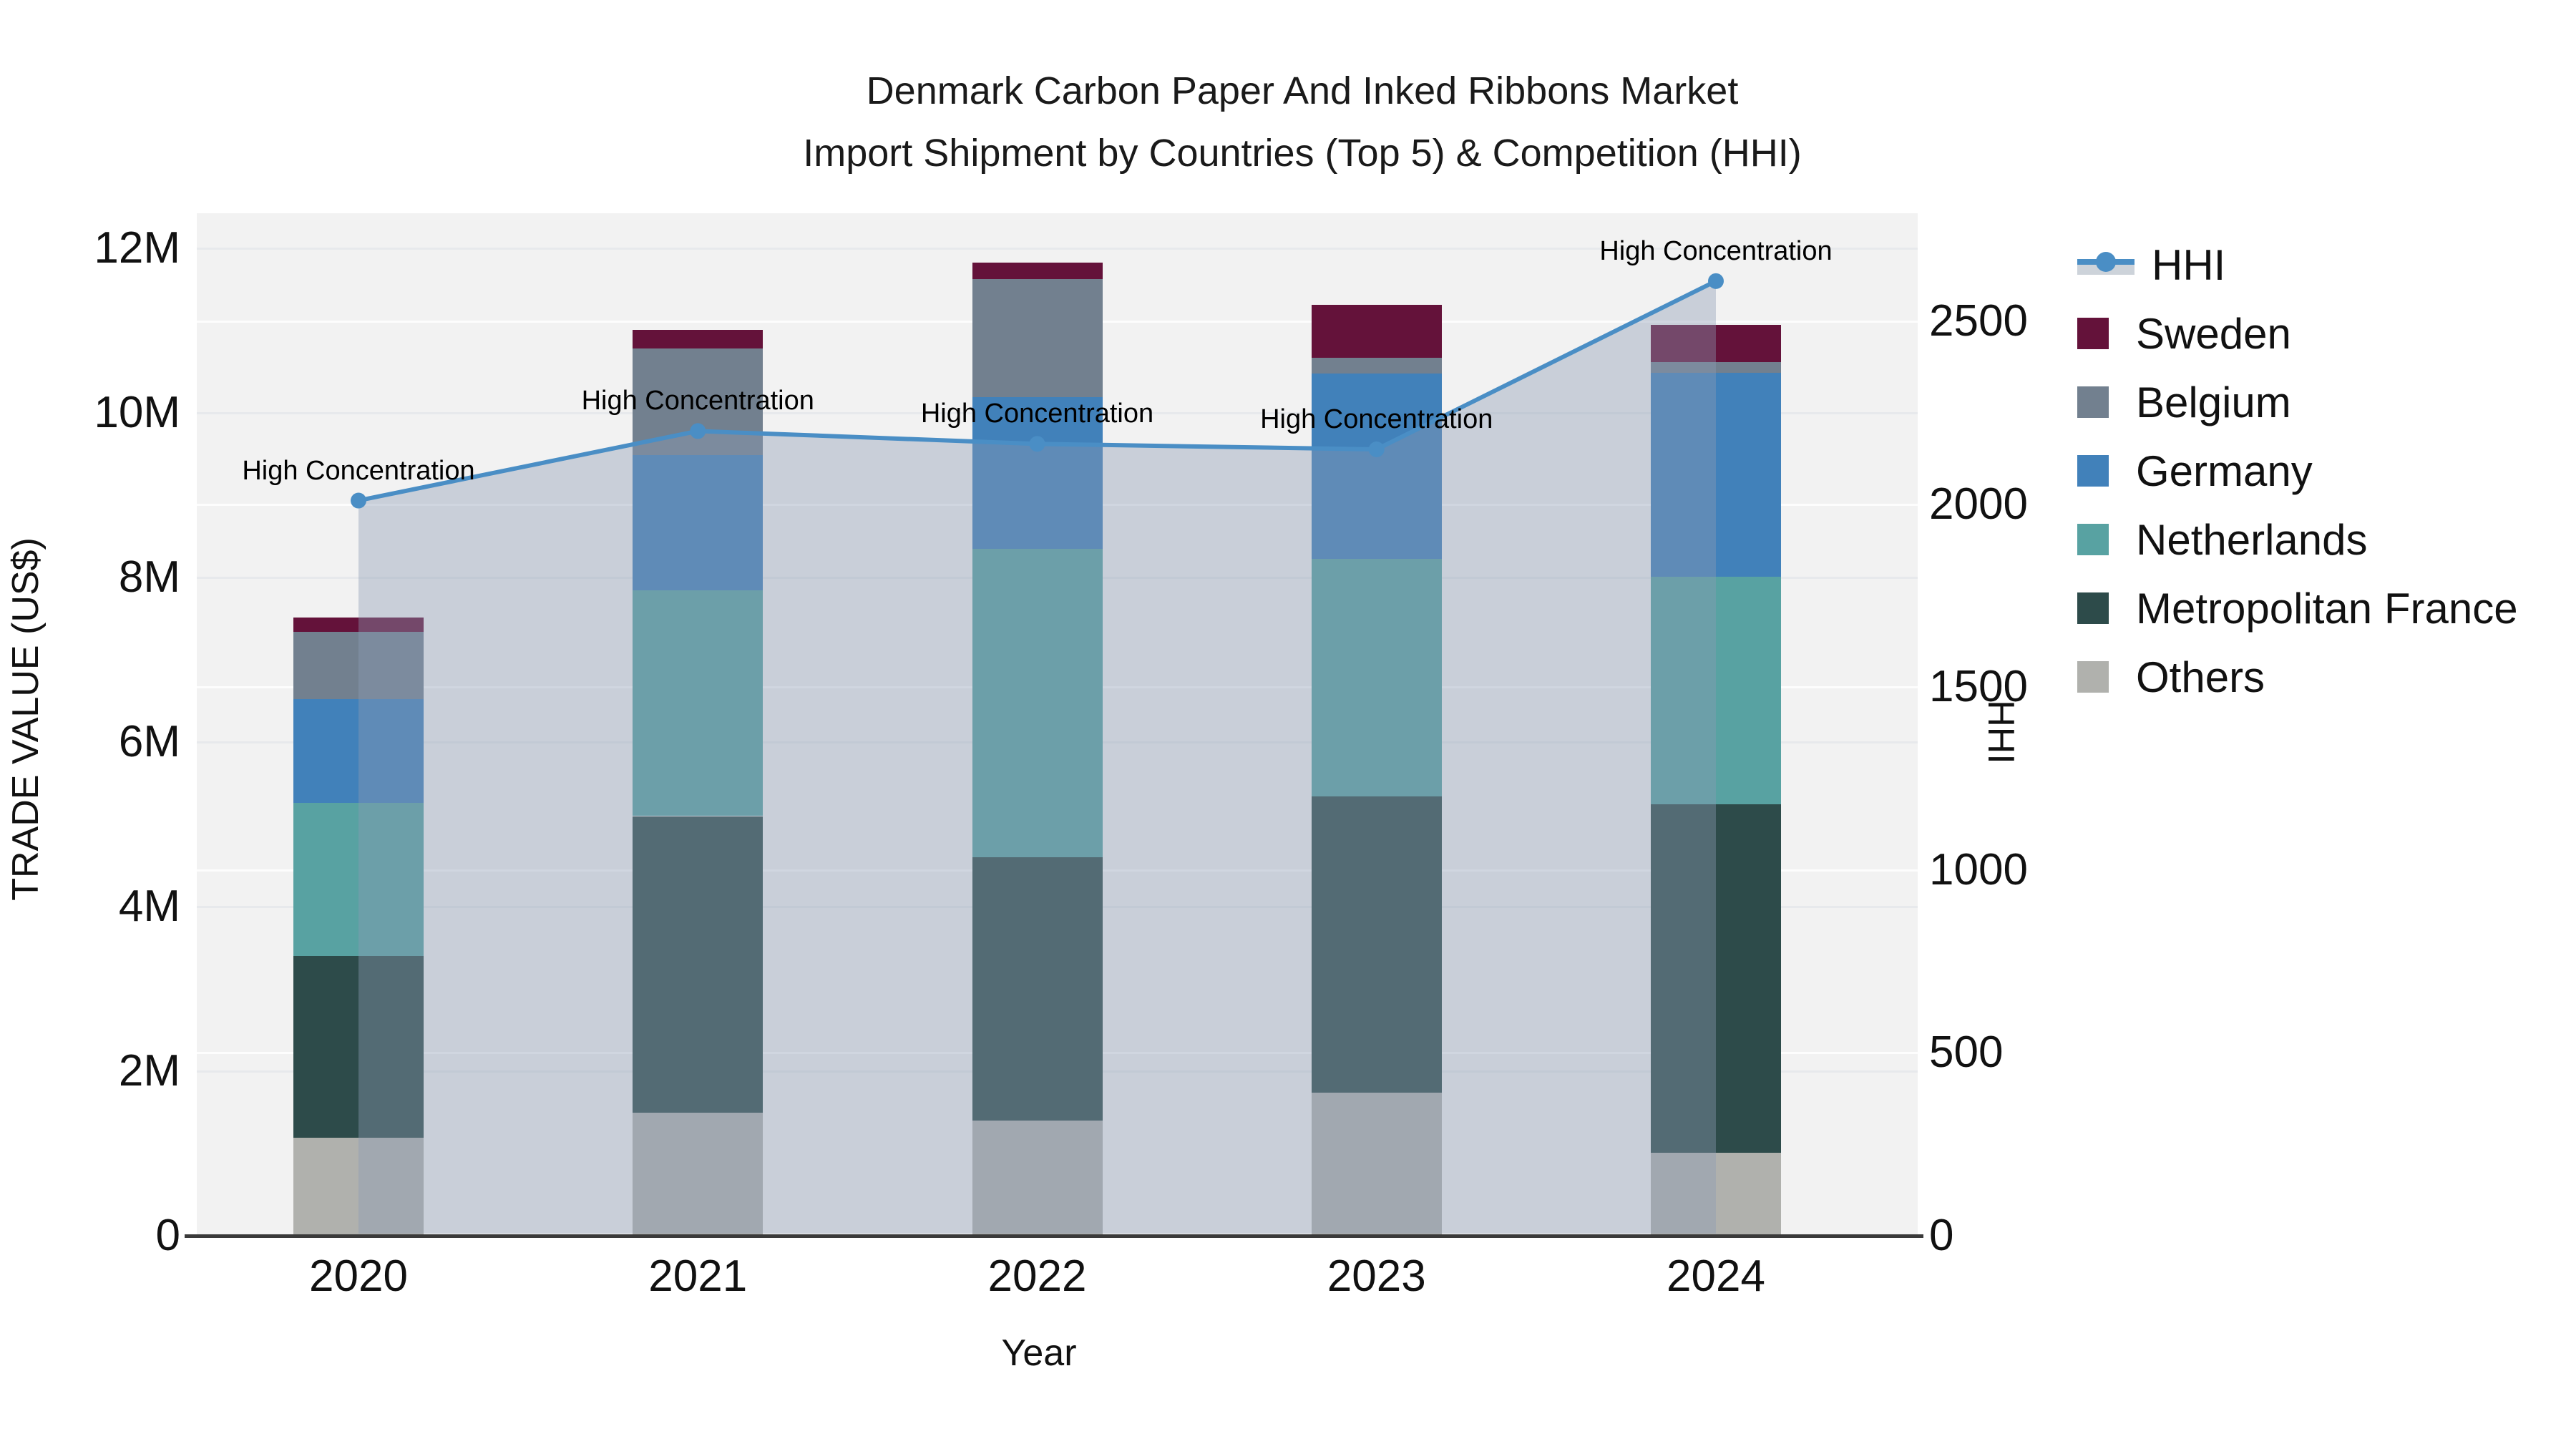 The width and height of the screenshot is (2576, 1449). Describe the element at coordinates (698, 431) in the screenshot. I see `hhi-marker-2021` at that location.